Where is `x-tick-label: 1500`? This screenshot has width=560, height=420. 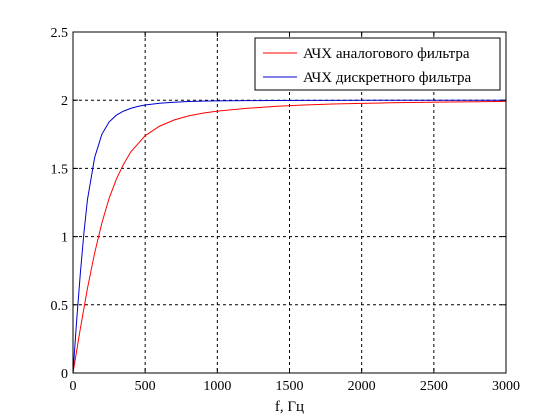 x-tick-label: 1500 is located at coordinates (290, 386).